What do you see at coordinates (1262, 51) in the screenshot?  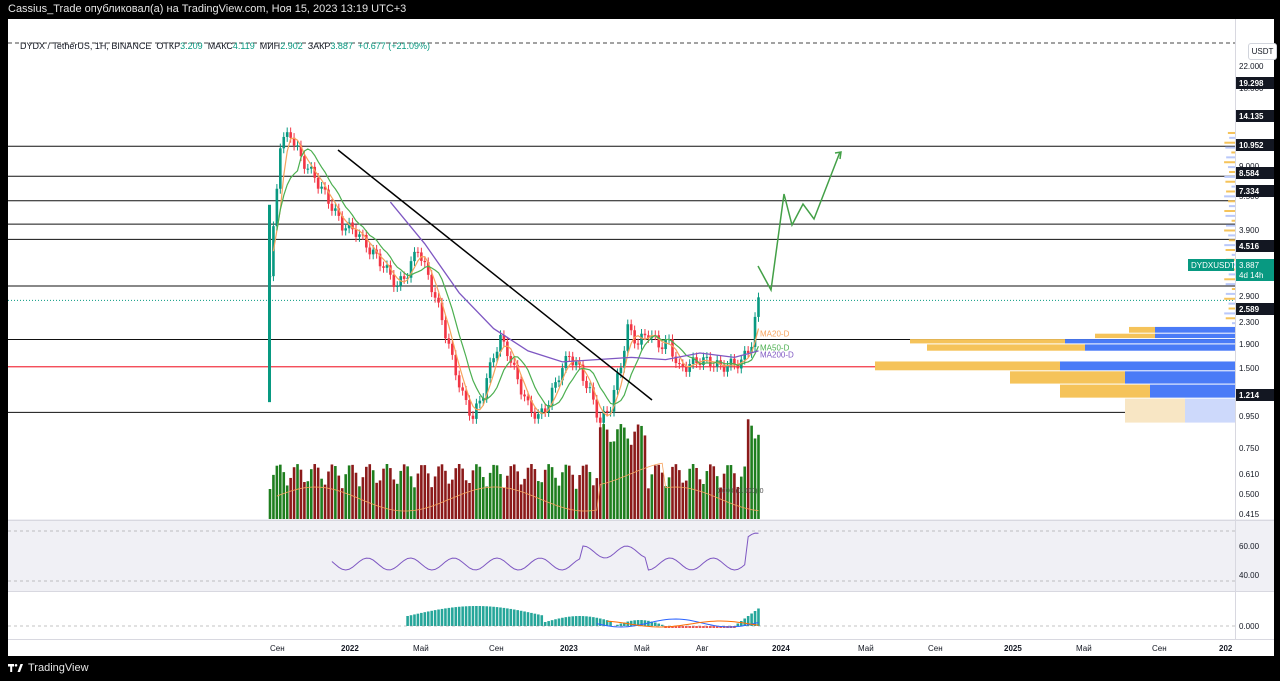 I see `currency-button: USDT` at bounding box center [1262, 51].